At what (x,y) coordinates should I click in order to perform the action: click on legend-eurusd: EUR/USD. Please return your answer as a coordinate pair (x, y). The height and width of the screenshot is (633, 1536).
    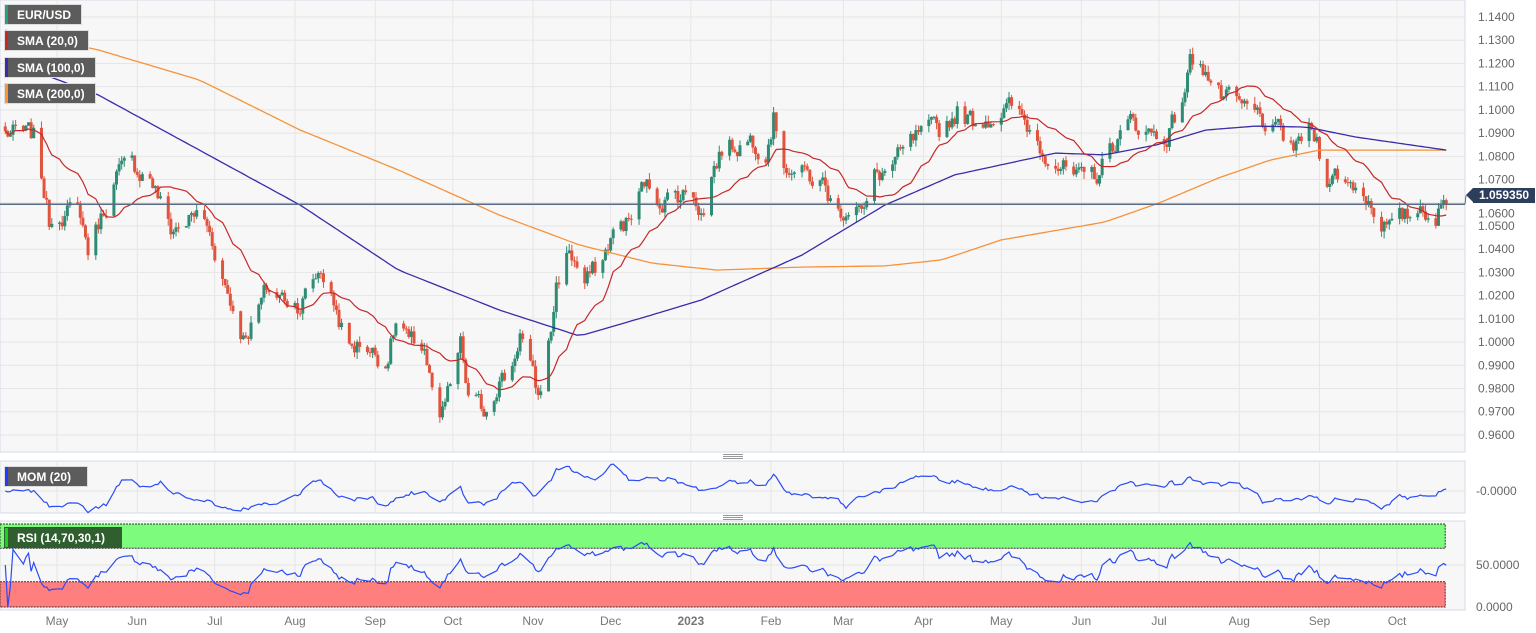
    Looking at the image, I should click on (43, 14).